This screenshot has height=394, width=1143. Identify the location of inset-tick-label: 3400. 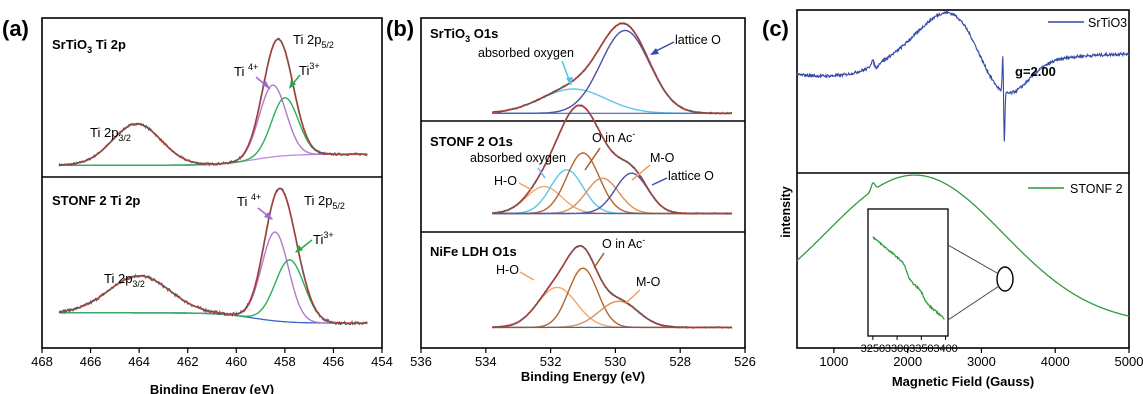
(945, 349).